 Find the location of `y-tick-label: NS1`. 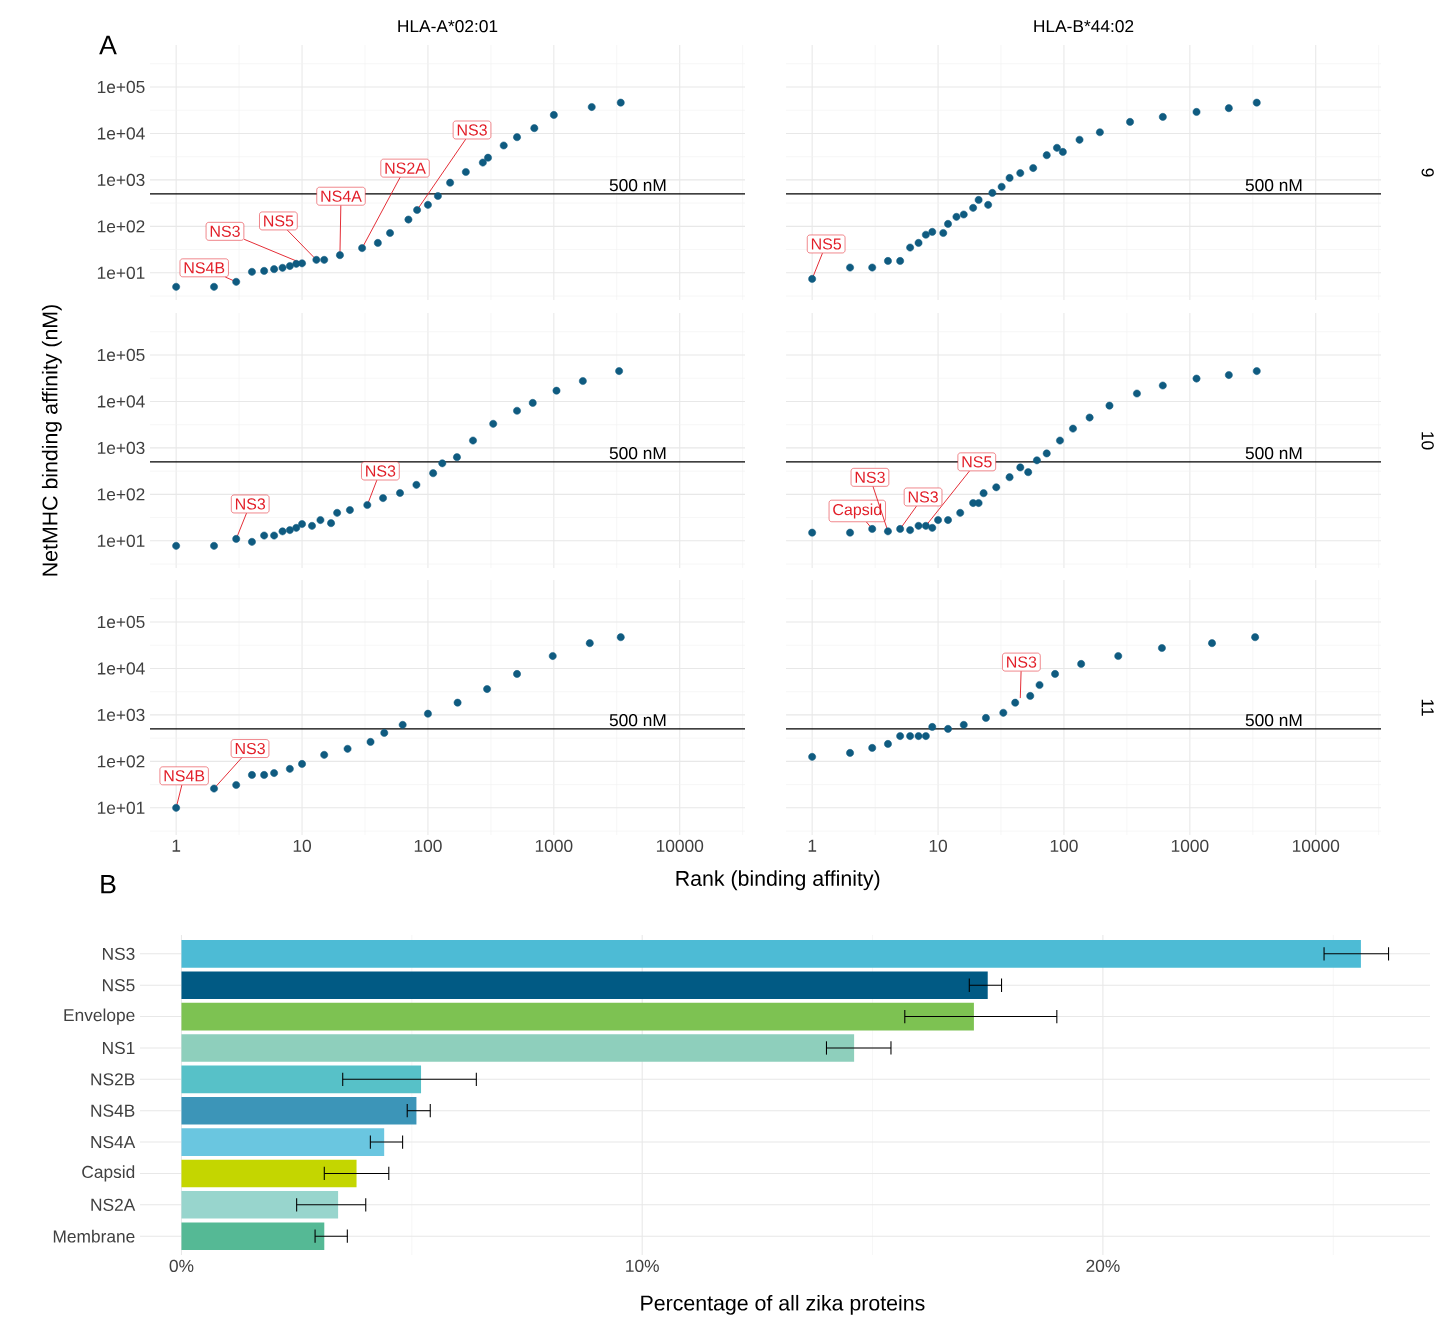

y-tick-label: NS1 is located at coordinates (118, 1047).